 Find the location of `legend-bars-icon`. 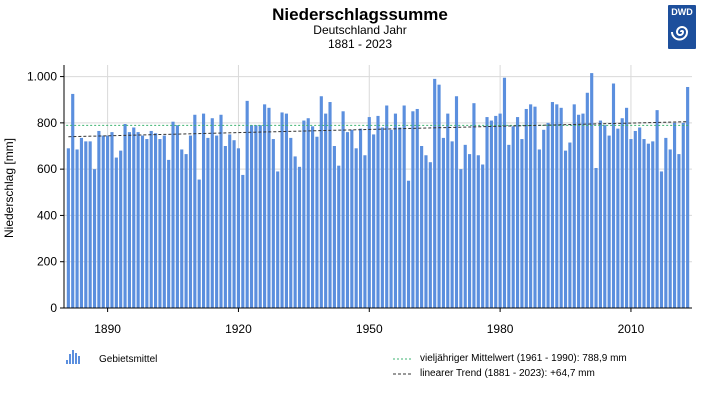

legend-bars-icon is located at coordinates (73, 357).